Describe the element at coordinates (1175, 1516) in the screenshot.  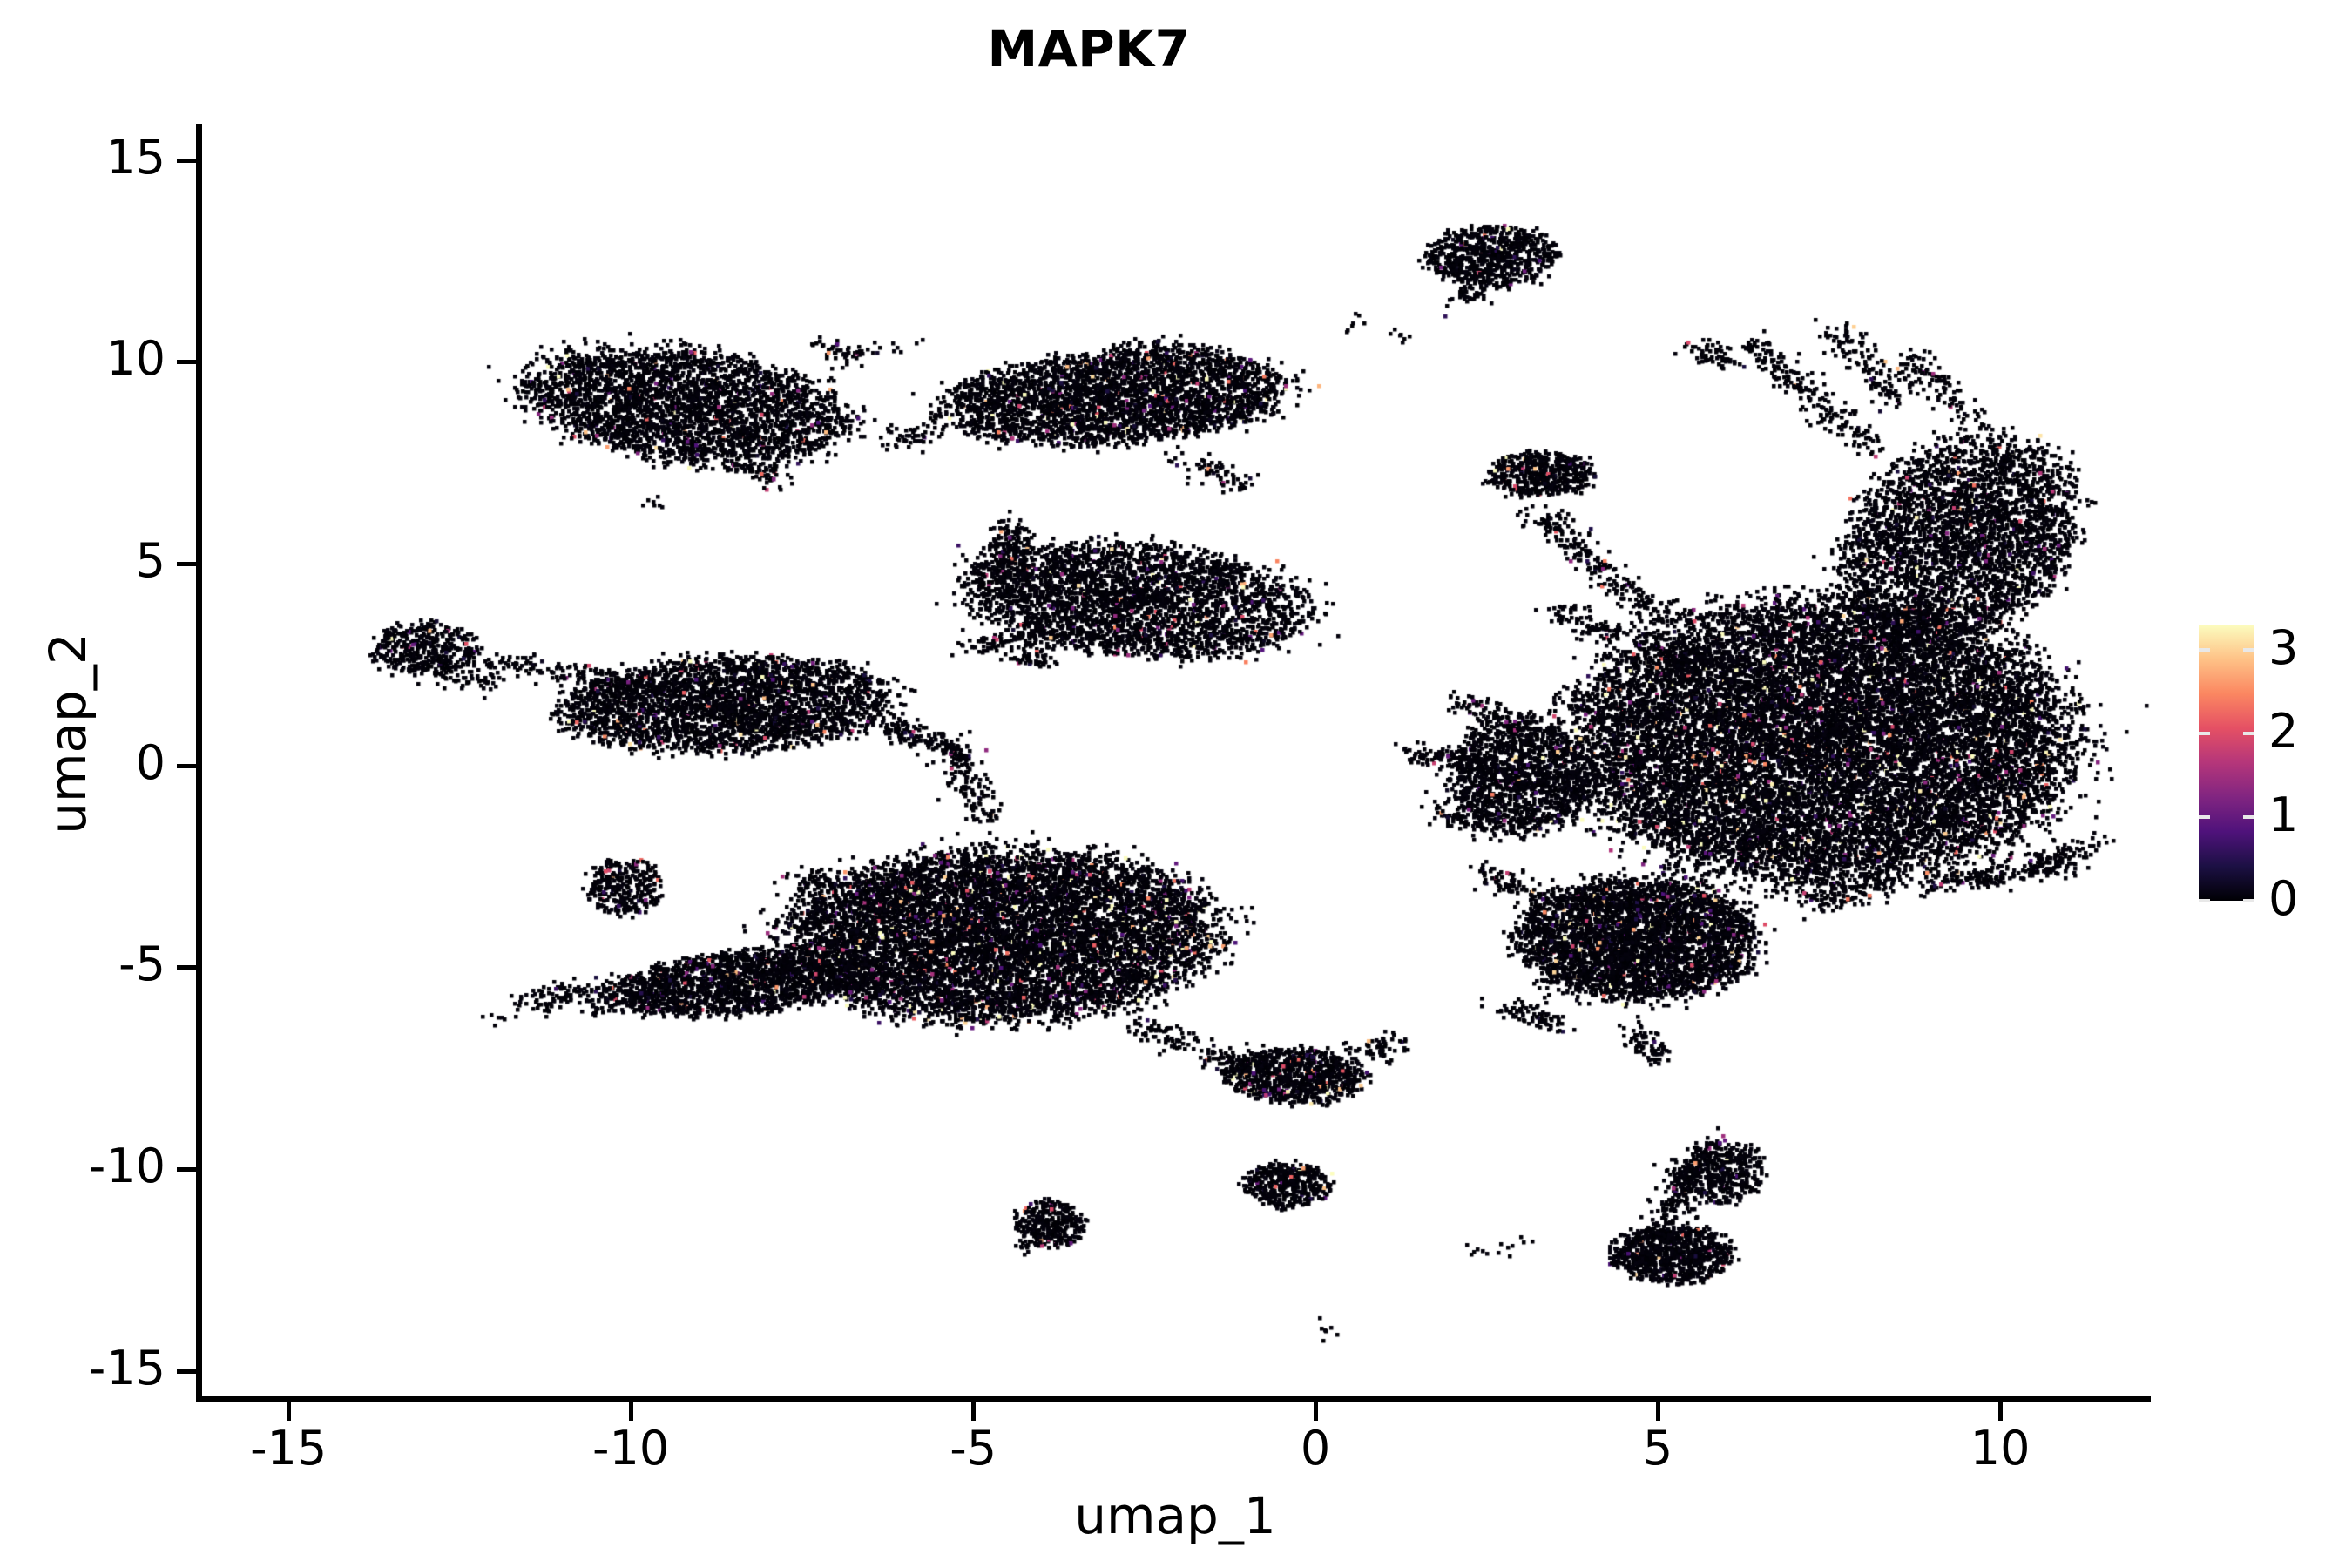
I see `x-axis-label: umap_1` at that location.